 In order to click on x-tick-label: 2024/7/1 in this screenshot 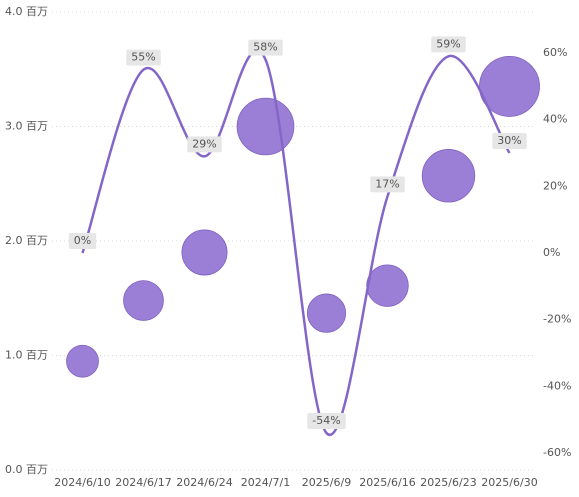, I will do `click(265, 482)`.